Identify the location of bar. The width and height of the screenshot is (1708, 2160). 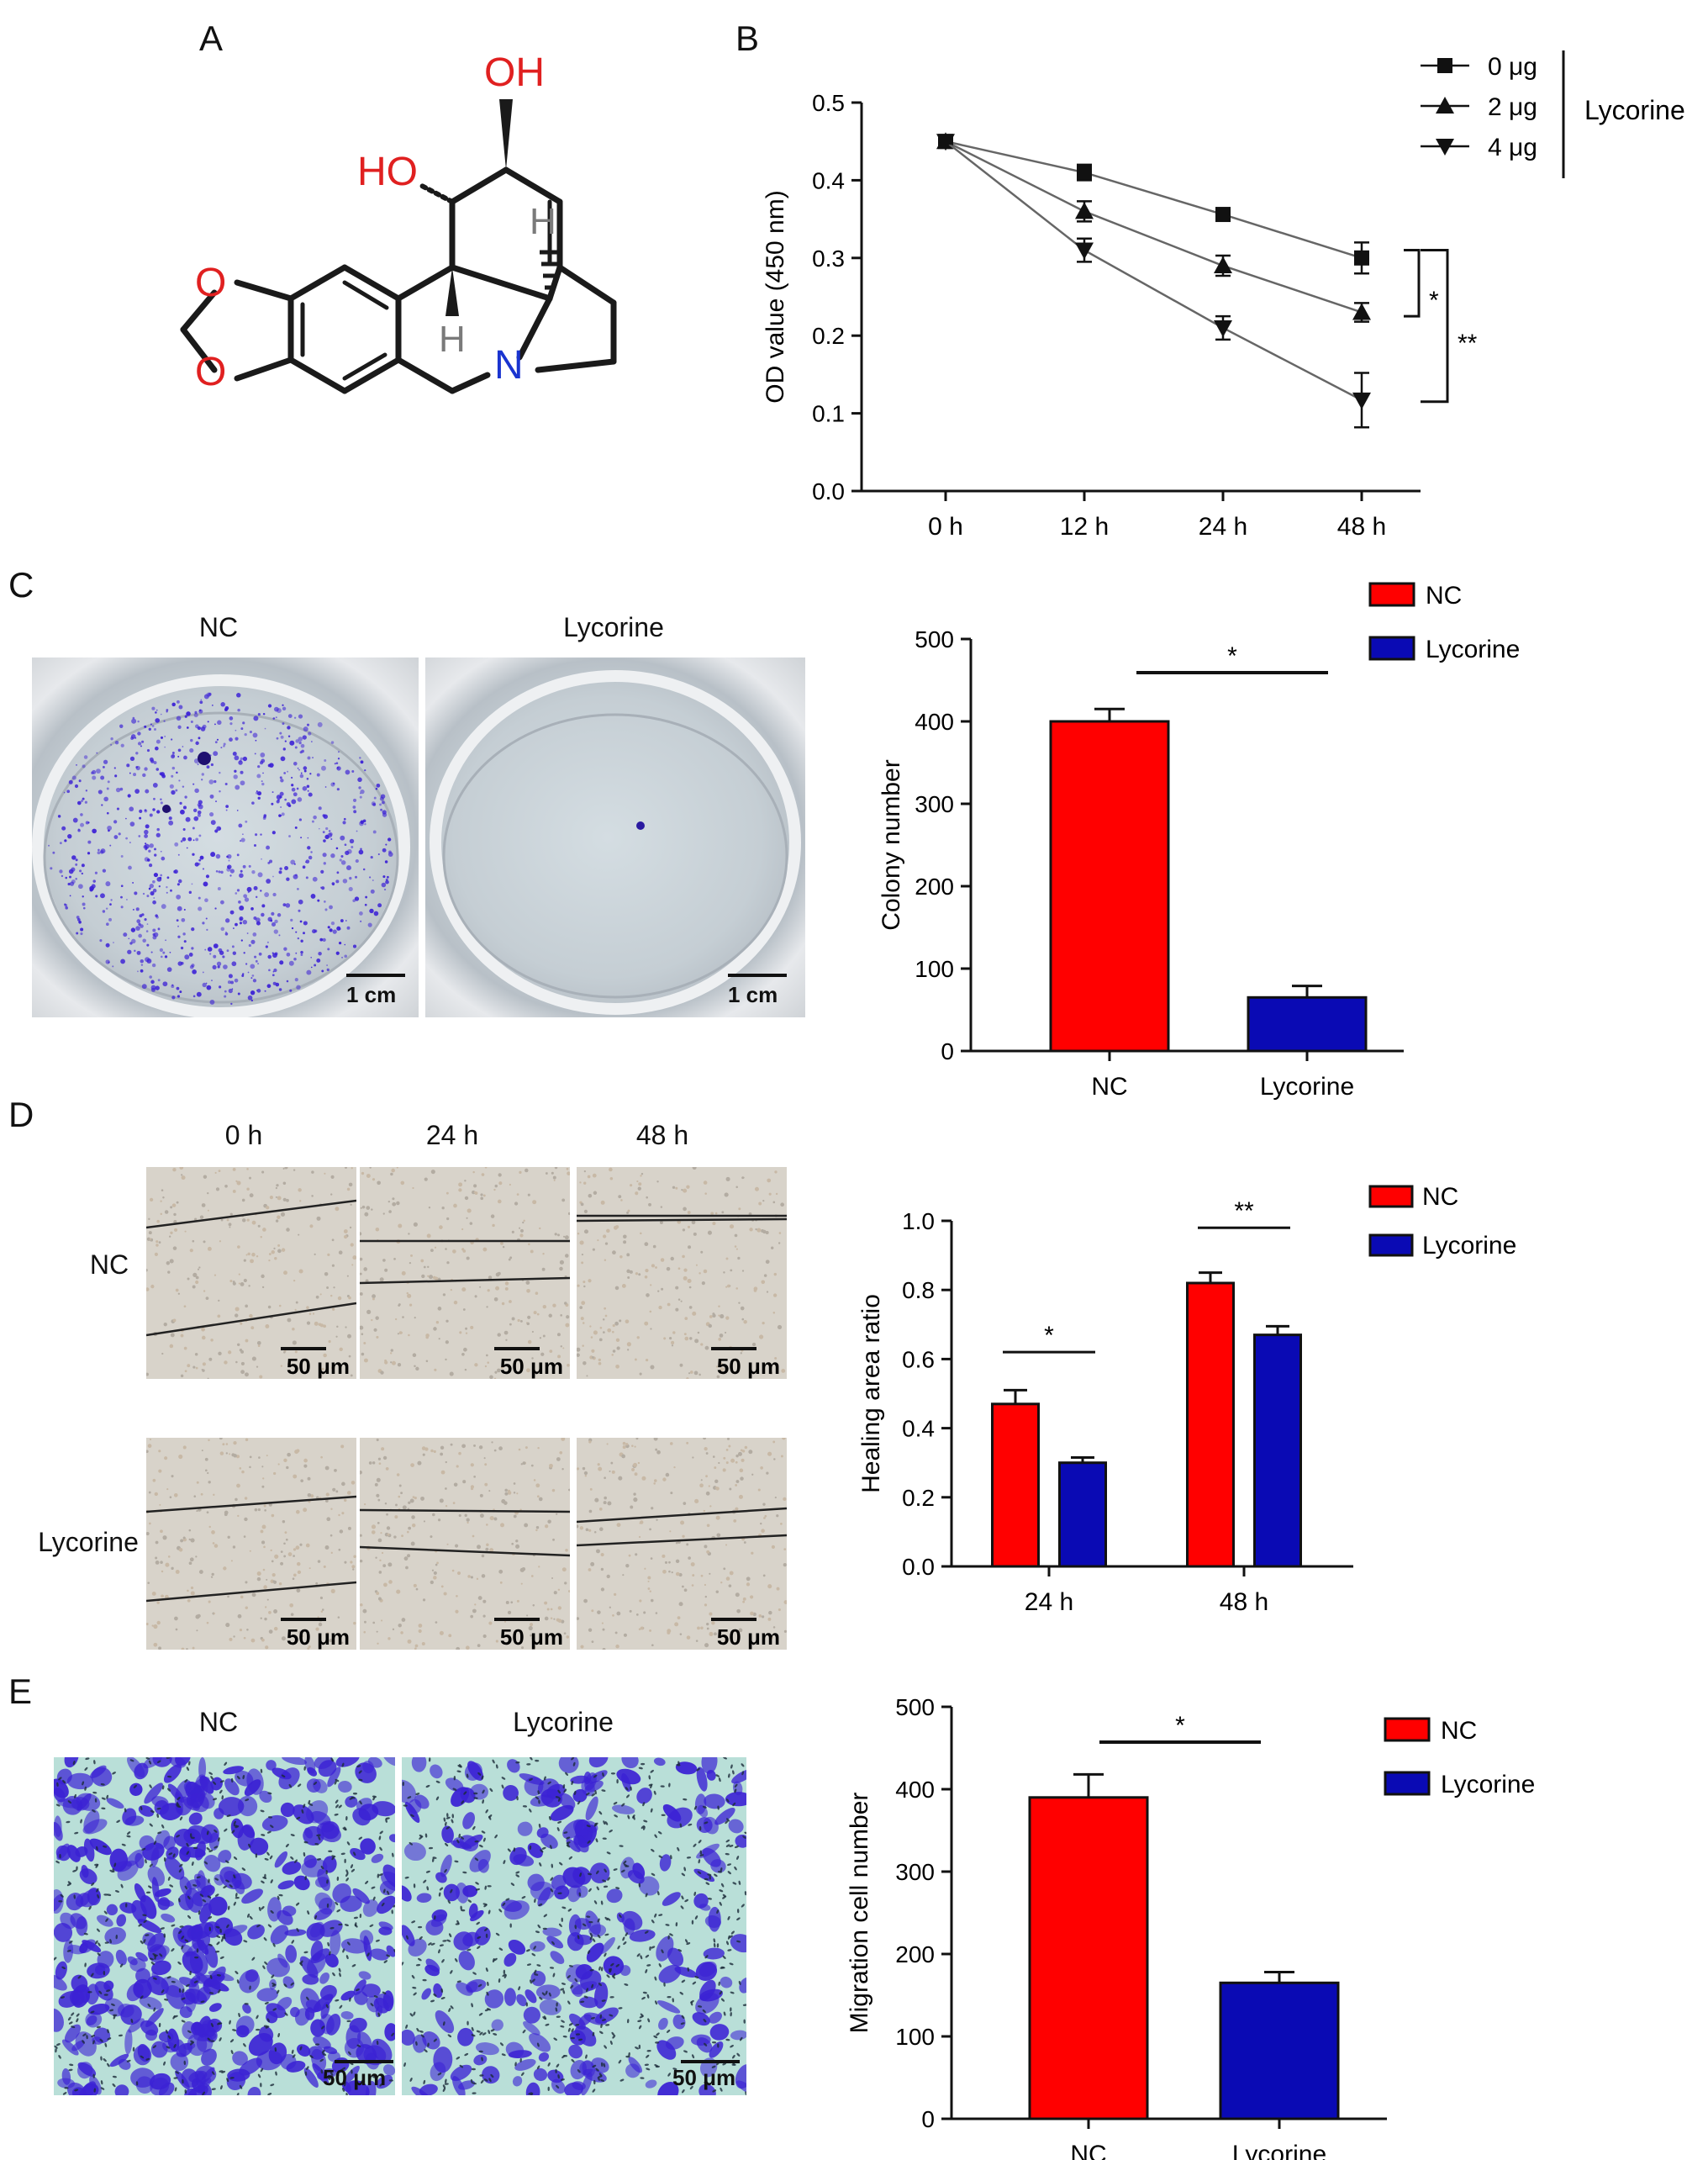
(1210, 1424).